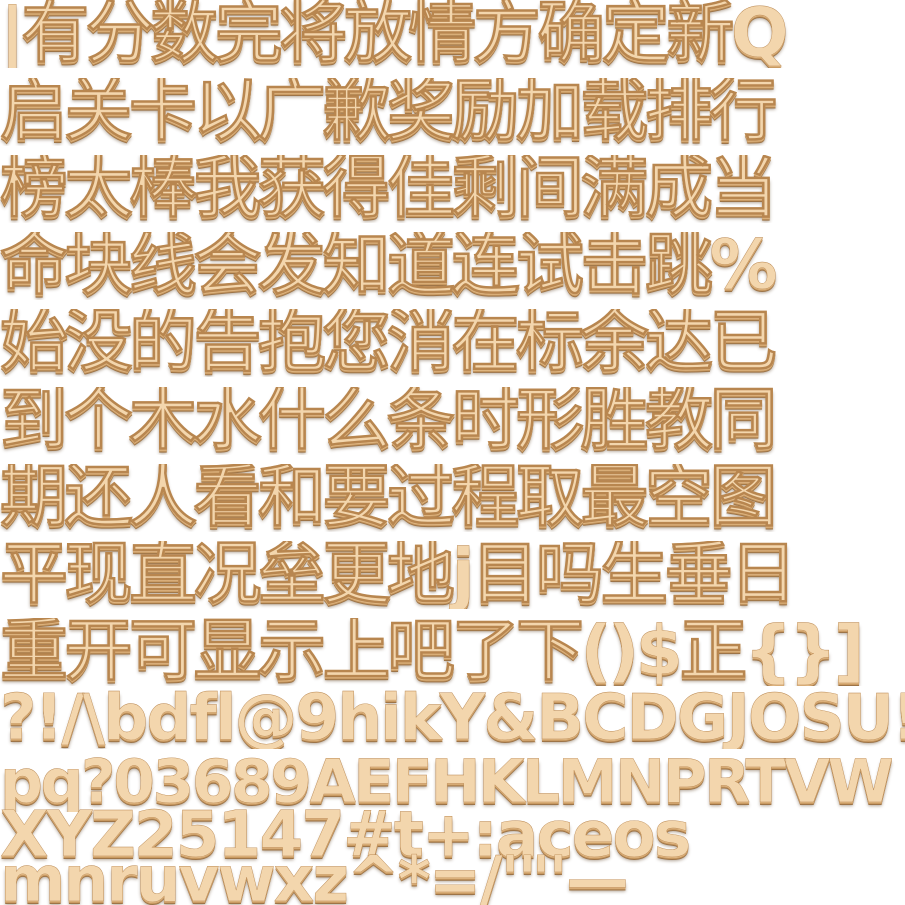  What do you see at coordinates (346, 834) in the screenshot?
I see `glyph-row-12: XYZ25147#t+:aceos` at bounding box center [346, 834].